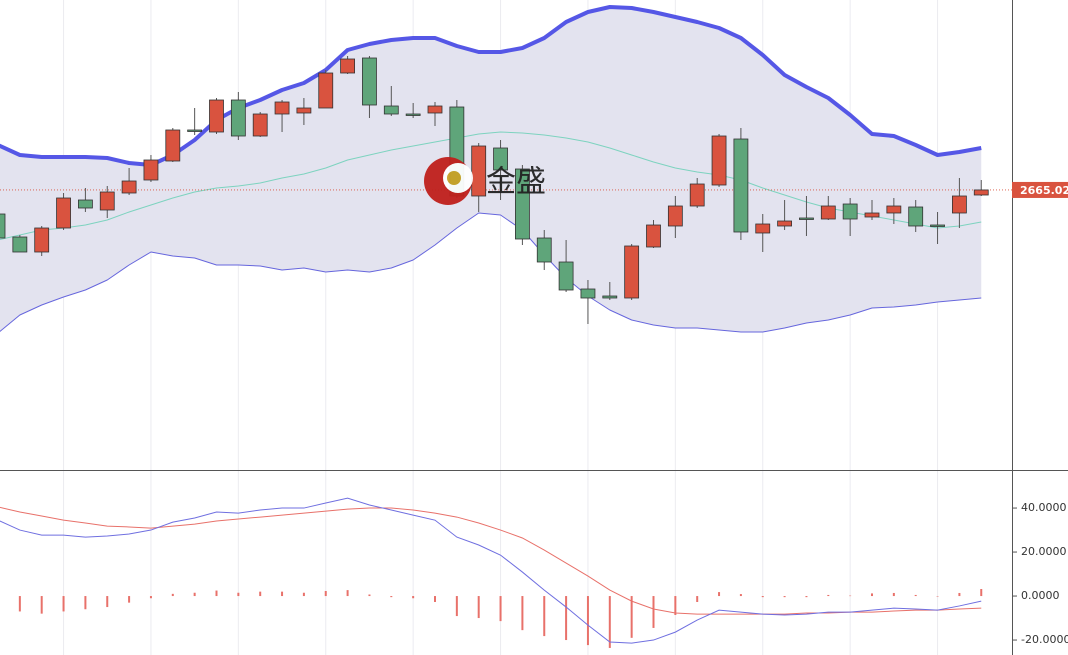 This screenshot has width=1068, height=655. Describe the element at coordinates (1044, 507) in the screenshot. I see `y-tick-label: 40.0000` at that location.